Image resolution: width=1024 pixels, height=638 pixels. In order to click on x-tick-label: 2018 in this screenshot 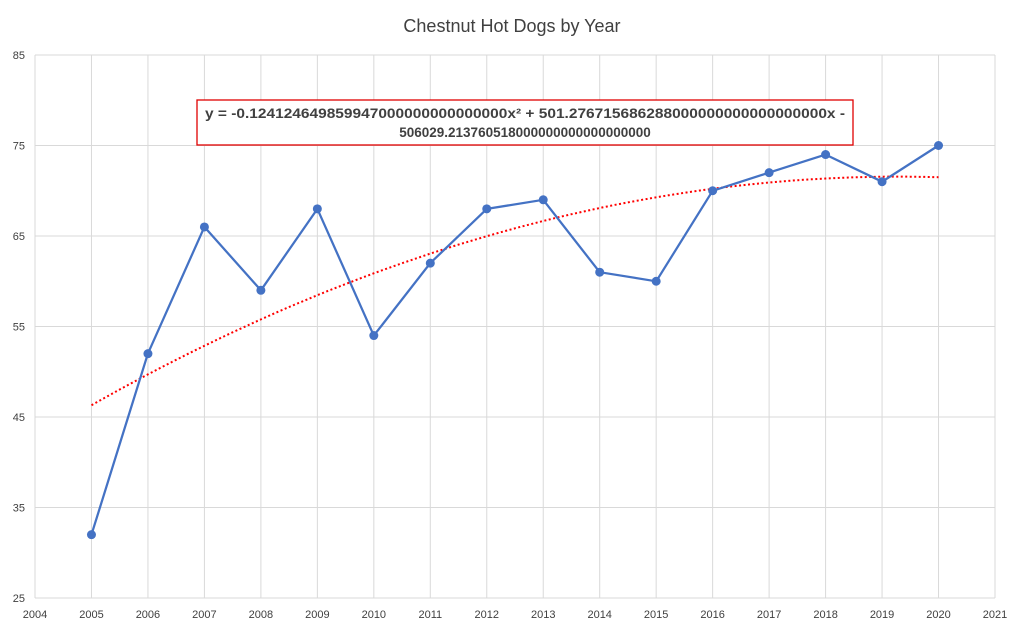, I will do `click(825, 615)`.